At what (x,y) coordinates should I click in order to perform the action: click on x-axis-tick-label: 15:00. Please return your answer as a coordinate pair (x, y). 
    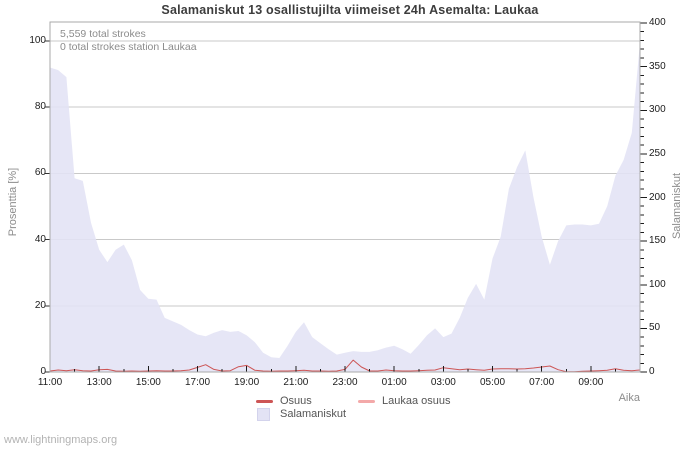
    Looking at the image, I should click on (148, 382).